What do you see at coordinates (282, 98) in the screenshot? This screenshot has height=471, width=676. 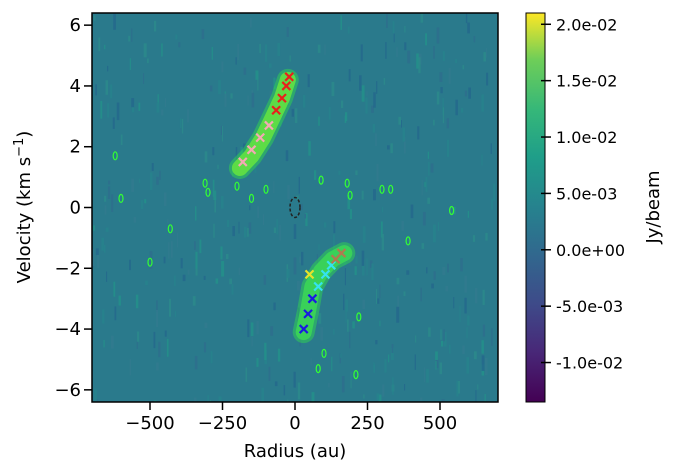 I see `red-marker` at bounding box center [282, 98].